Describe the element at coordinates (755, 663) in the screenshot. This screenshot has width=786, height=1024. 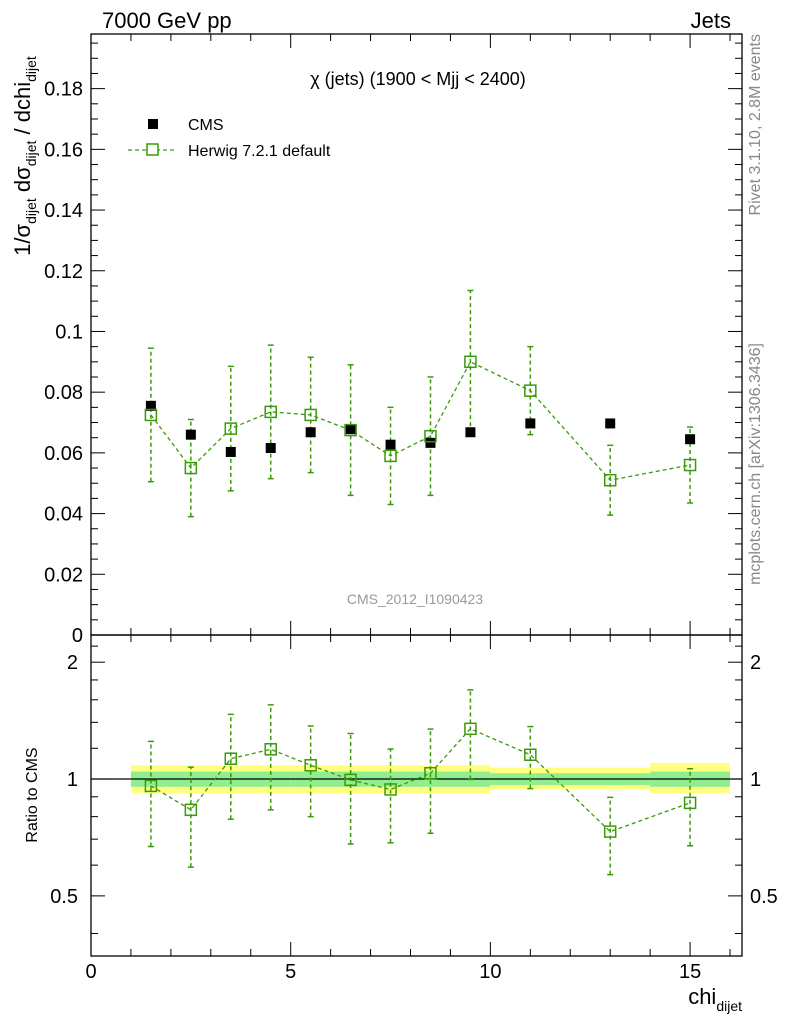
I see `y-tick-label-right: 2` at that location.